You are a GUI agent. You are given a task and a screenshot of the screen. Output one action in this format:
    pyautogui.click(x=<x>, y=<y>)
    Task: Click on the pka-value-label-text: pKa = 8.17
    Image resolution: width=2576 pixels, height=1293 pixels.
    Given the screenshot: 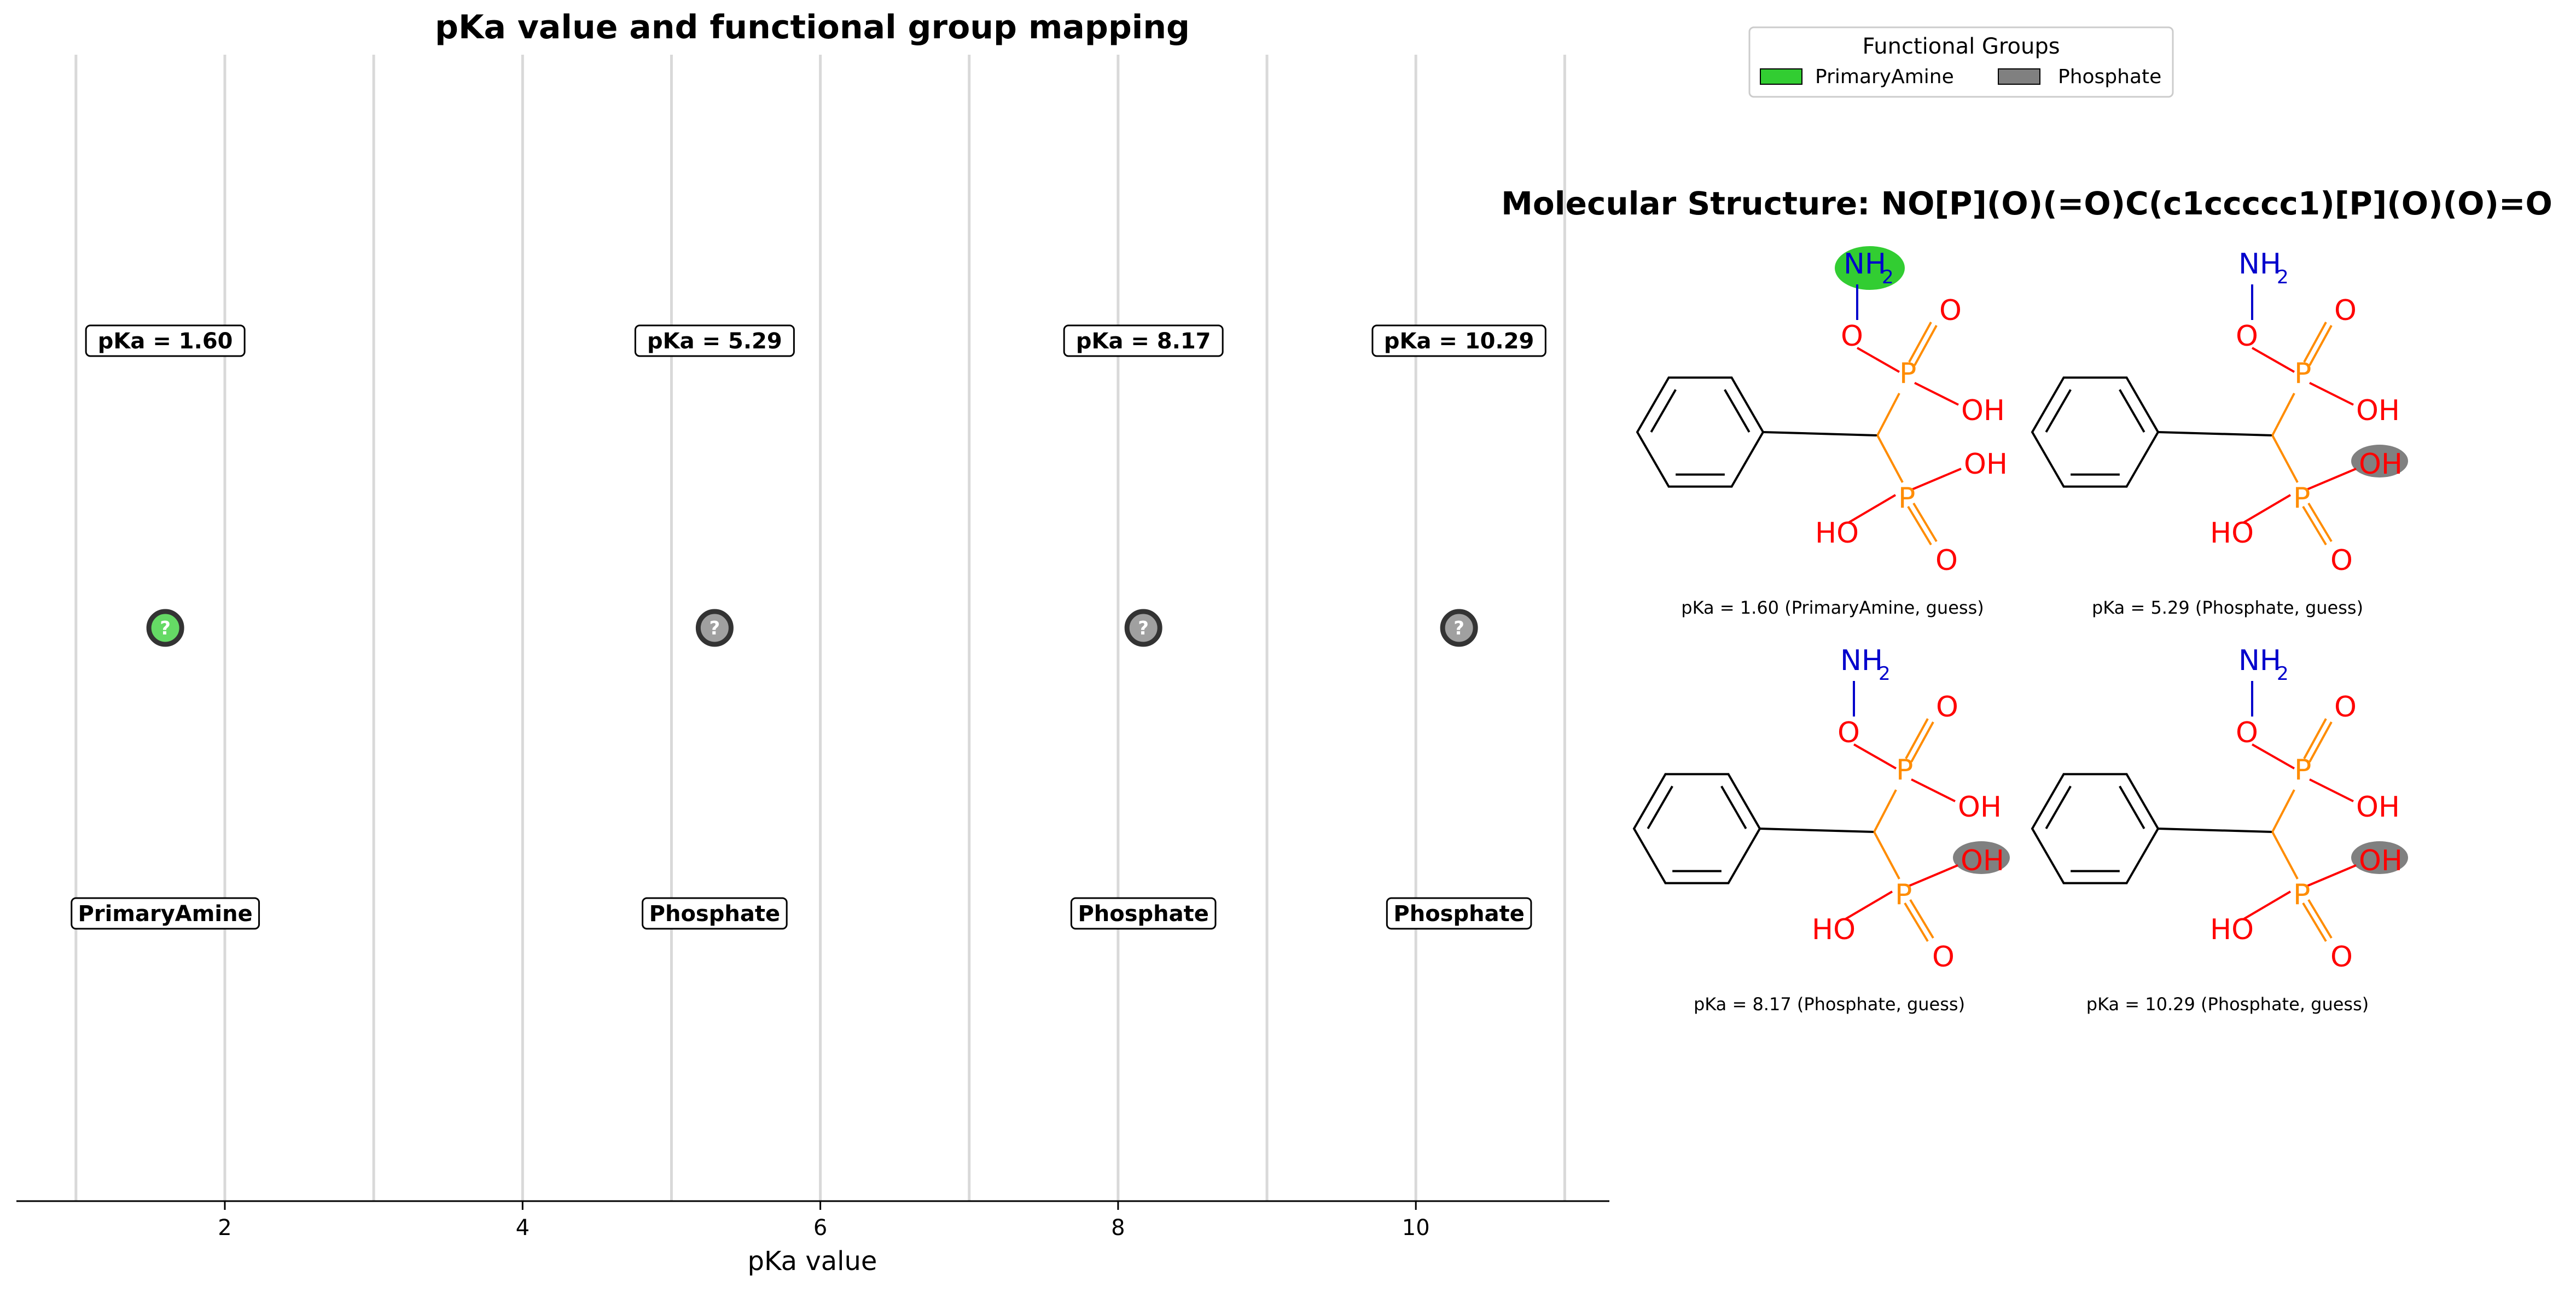 What is the action you would take?
    pyautogui.click(x=1144, y=341)
    